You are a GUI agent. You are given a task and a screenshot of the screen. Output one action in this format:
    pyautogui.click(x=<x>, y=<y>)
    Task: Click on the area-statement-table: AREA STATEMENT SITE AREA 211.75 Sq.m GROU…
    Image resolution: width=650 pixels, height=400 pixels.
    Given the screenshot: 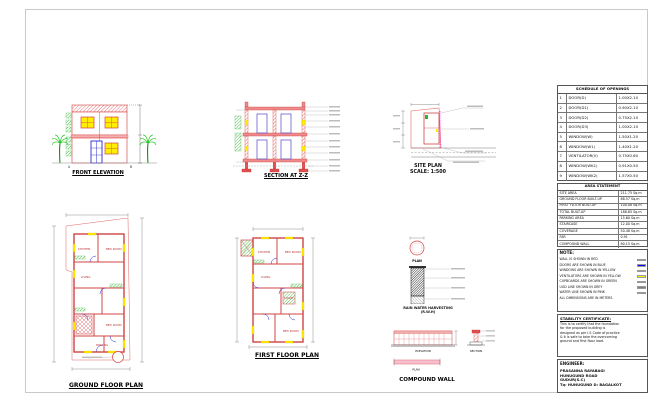 What is the action you would take?
    pyautogui.click(x=602, y=215)
    